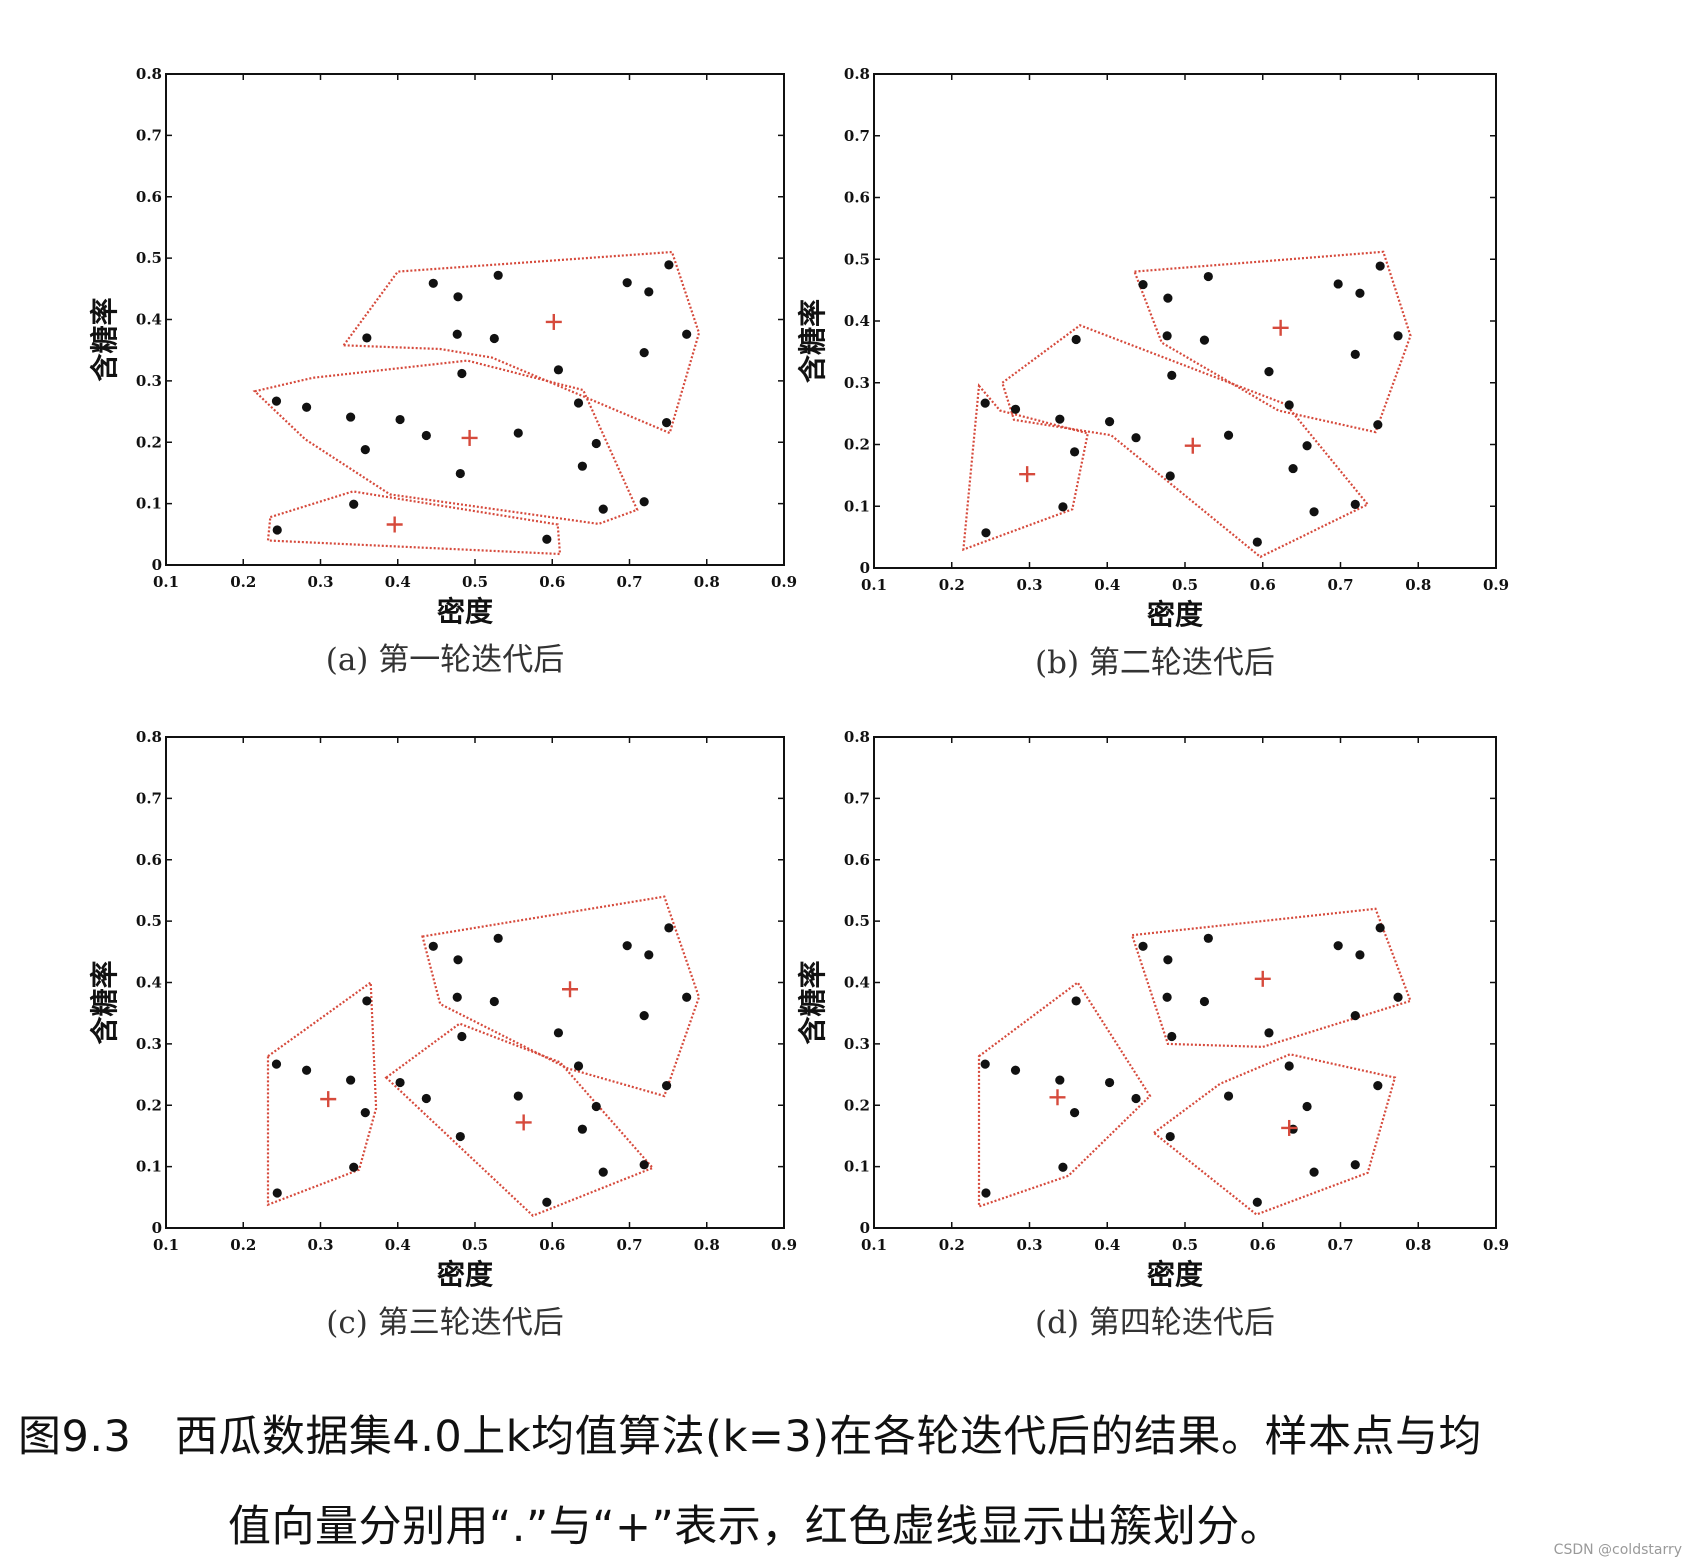  I want to click on y-tick-label: 0.5, so click(149, 921).